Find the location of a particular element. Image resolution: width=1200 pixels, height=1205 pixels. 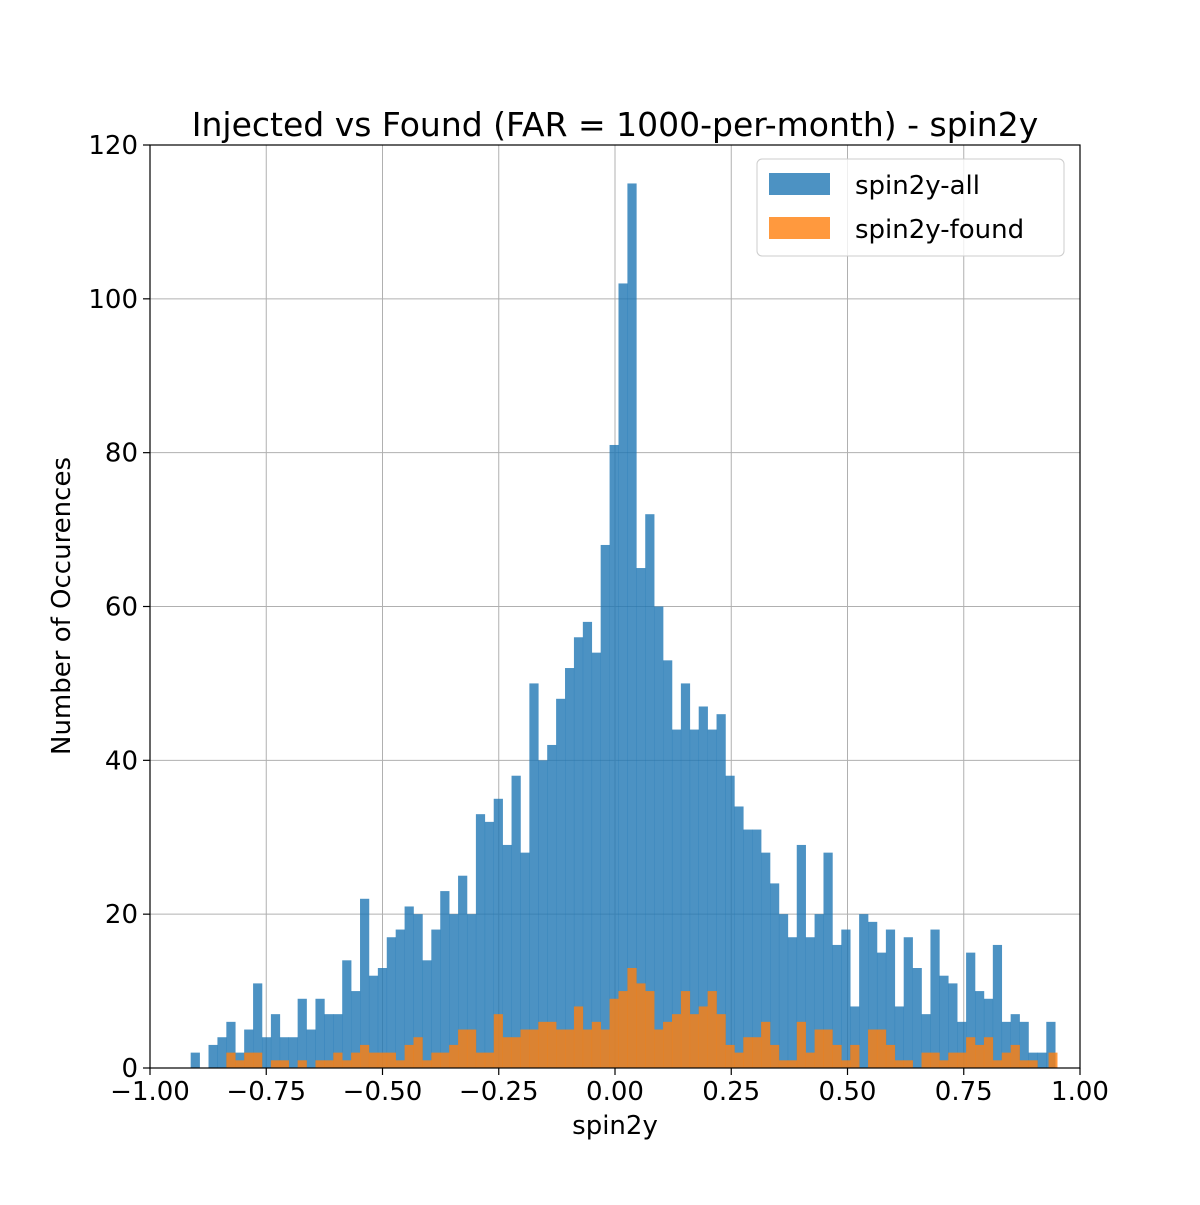

legend-swatch-found is located at coordinates (799, 228).